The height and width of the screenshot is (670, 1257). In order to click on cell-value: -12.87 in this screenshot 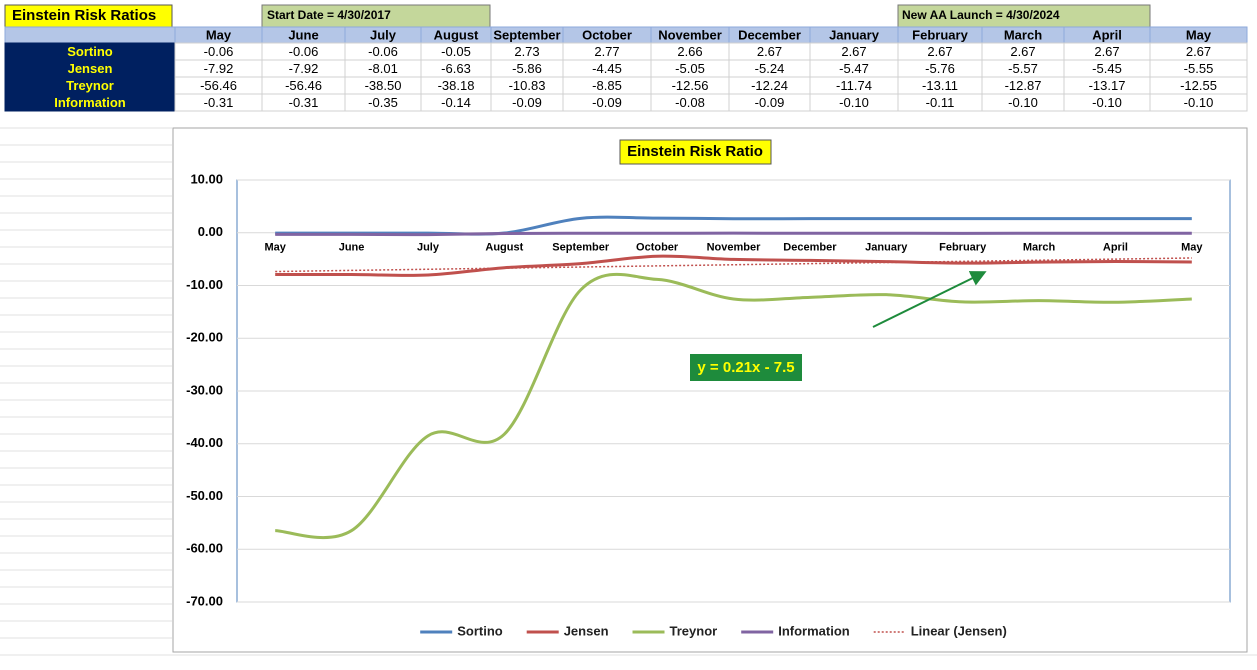, I will do `click(1023, 85)`.